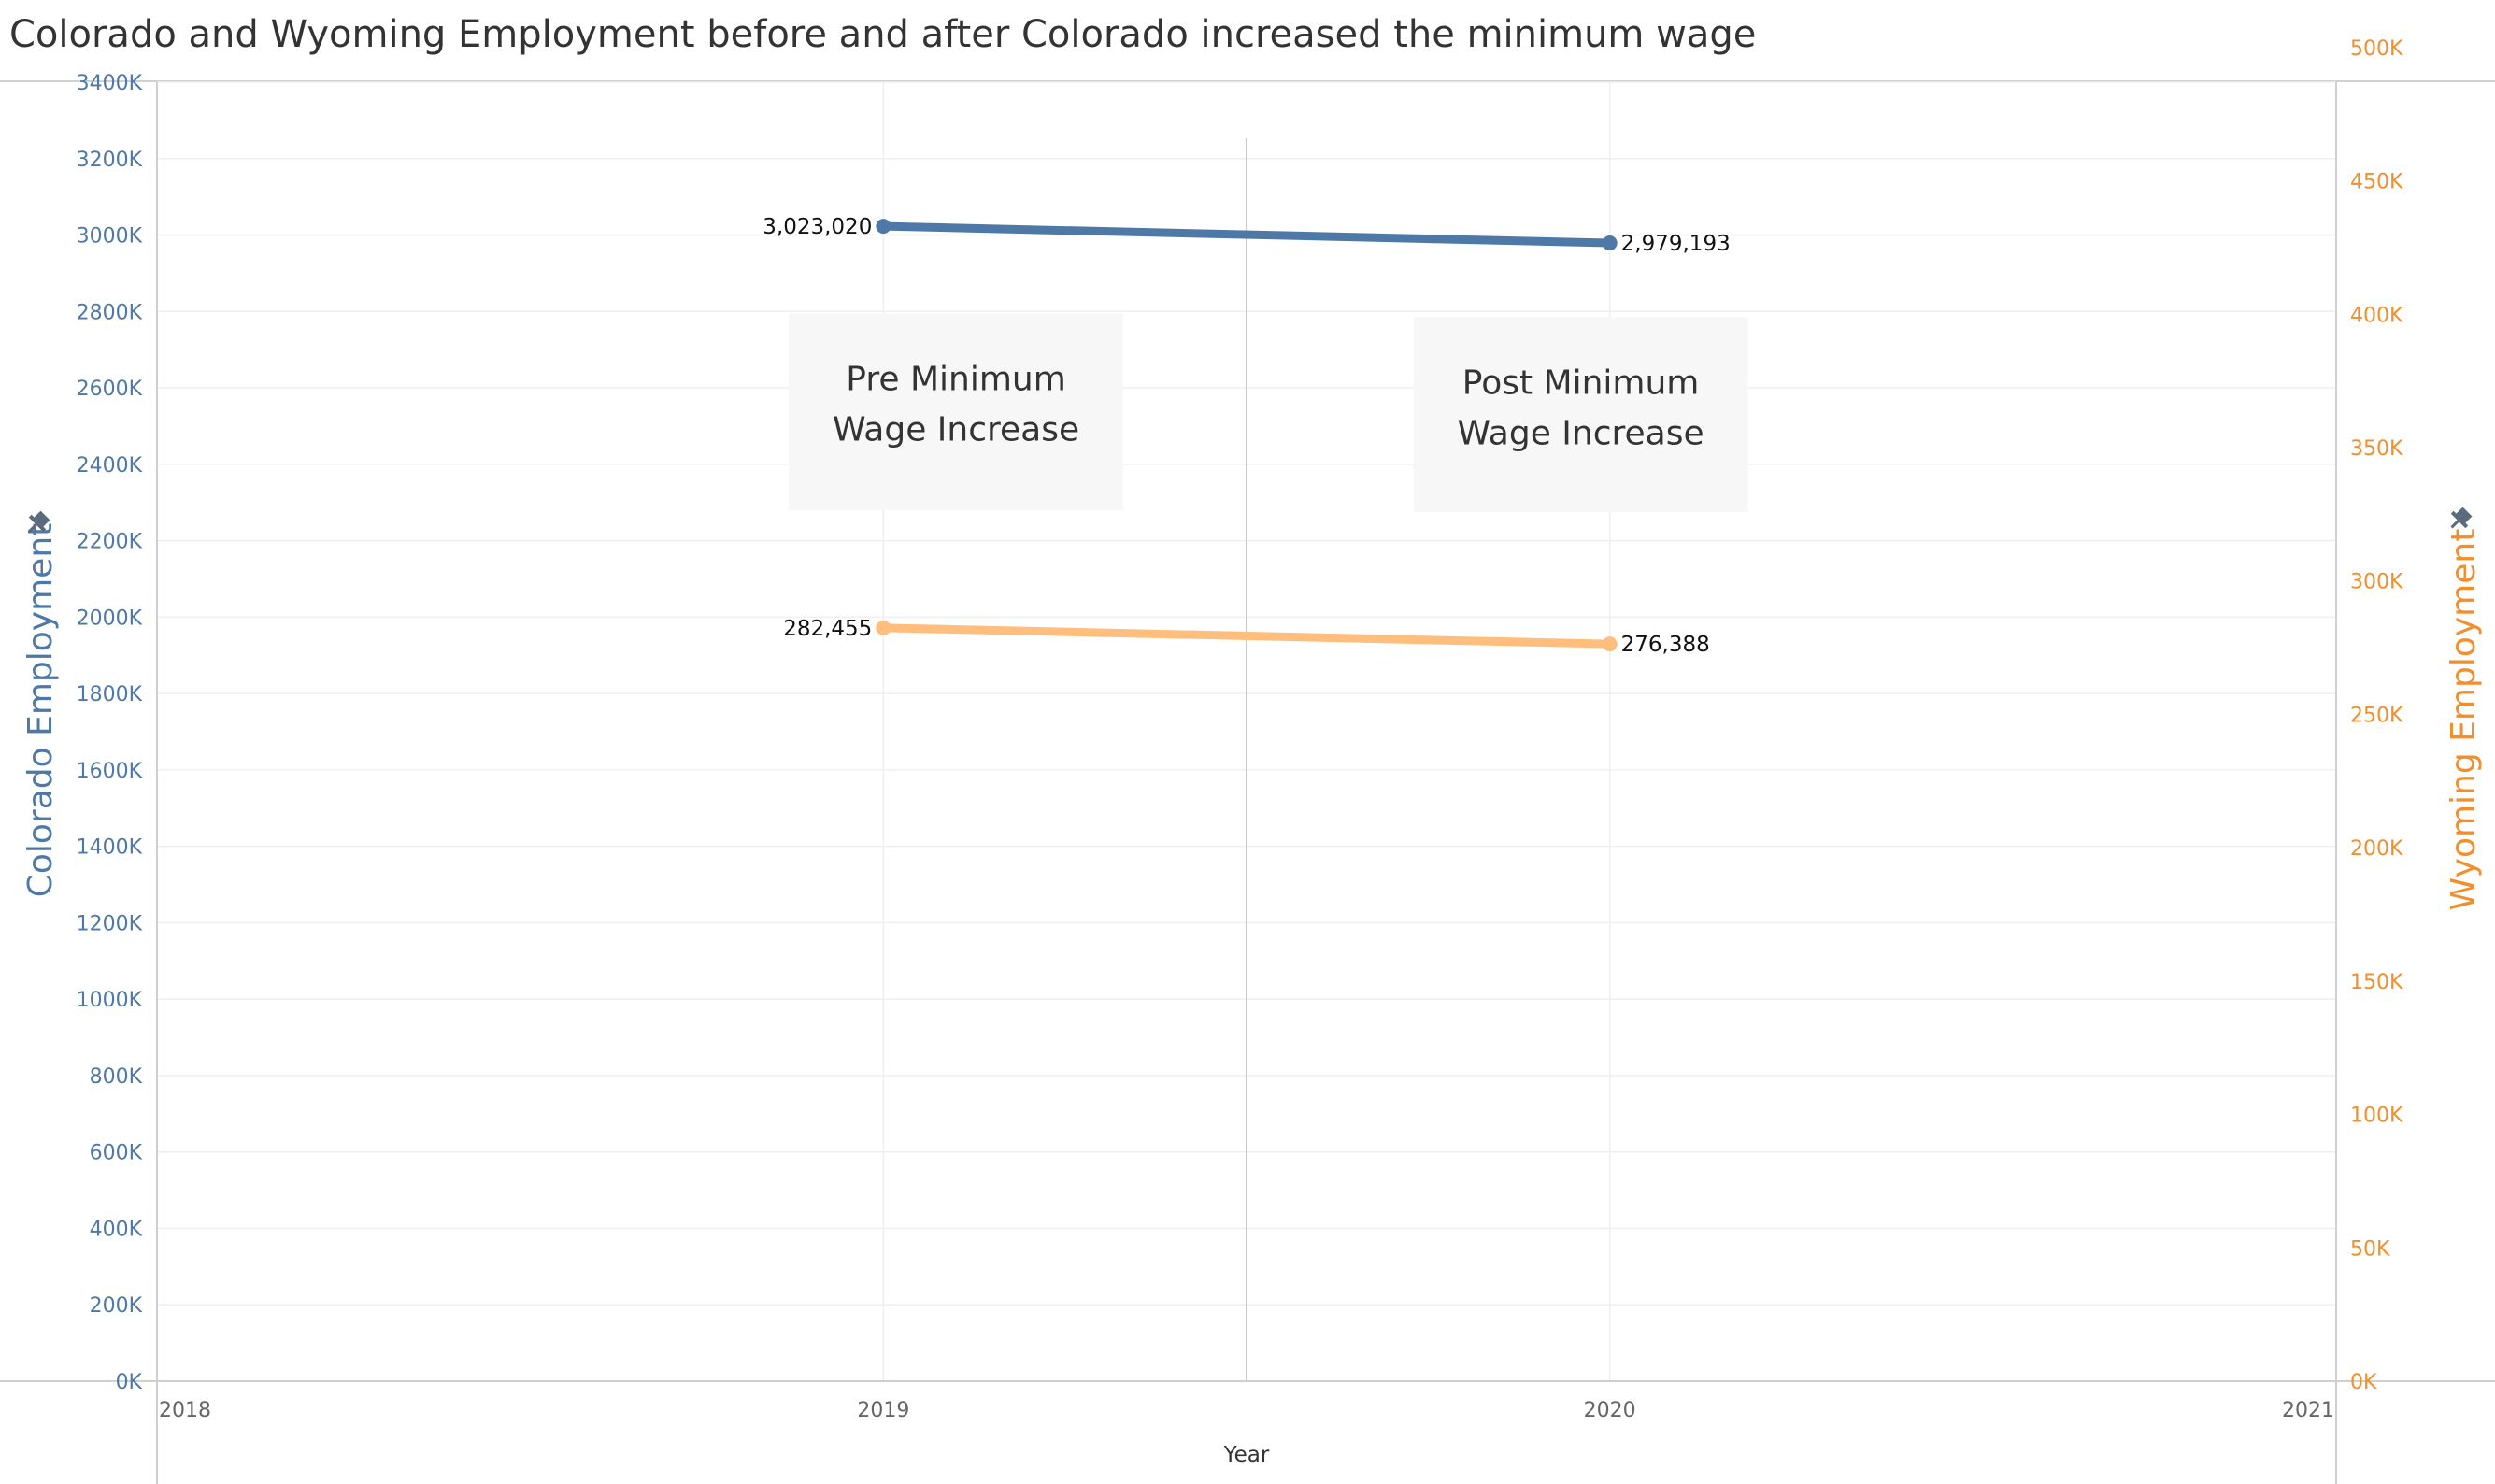 The image size is (2495, 1484). What do you see at coordinates (883, 1410) in the screenshot?
I see `x-axis-tick-label: 2019` at bounding box center [883, 1410].